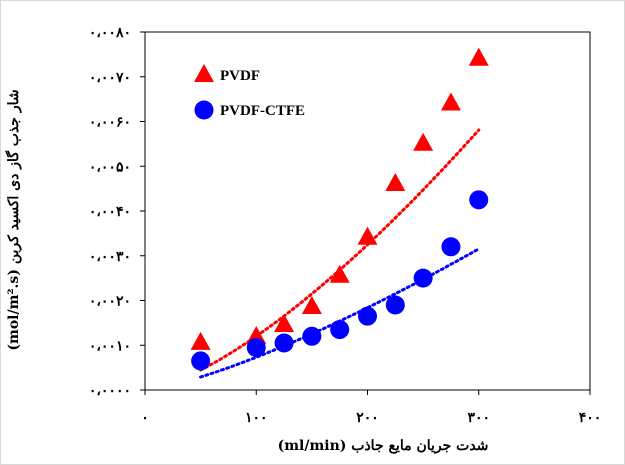 The height and width of the screenshot is (465, 625). I want to click on legend-marker-pvdf-ctfe, so click(204, 110).